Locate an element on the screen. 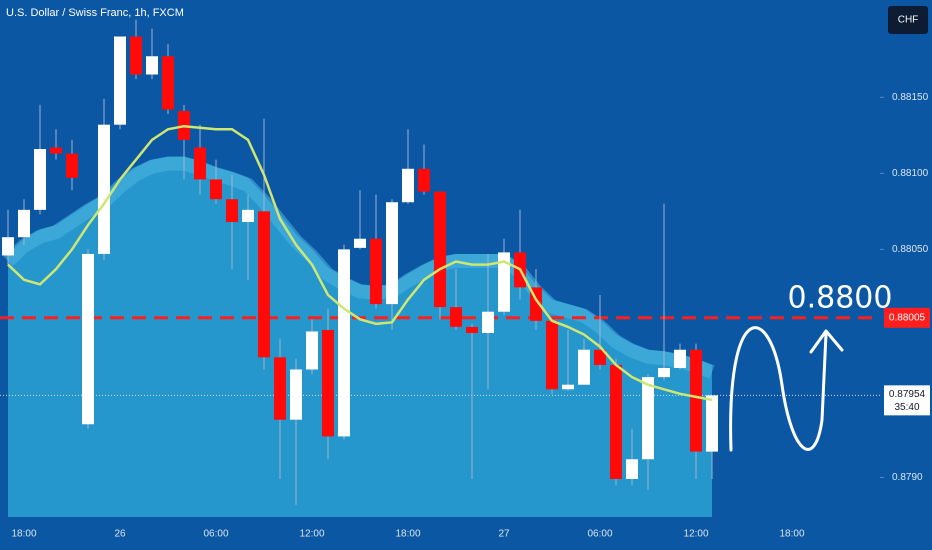  x-tick-label: 27 is located at coordinates (504, 534).